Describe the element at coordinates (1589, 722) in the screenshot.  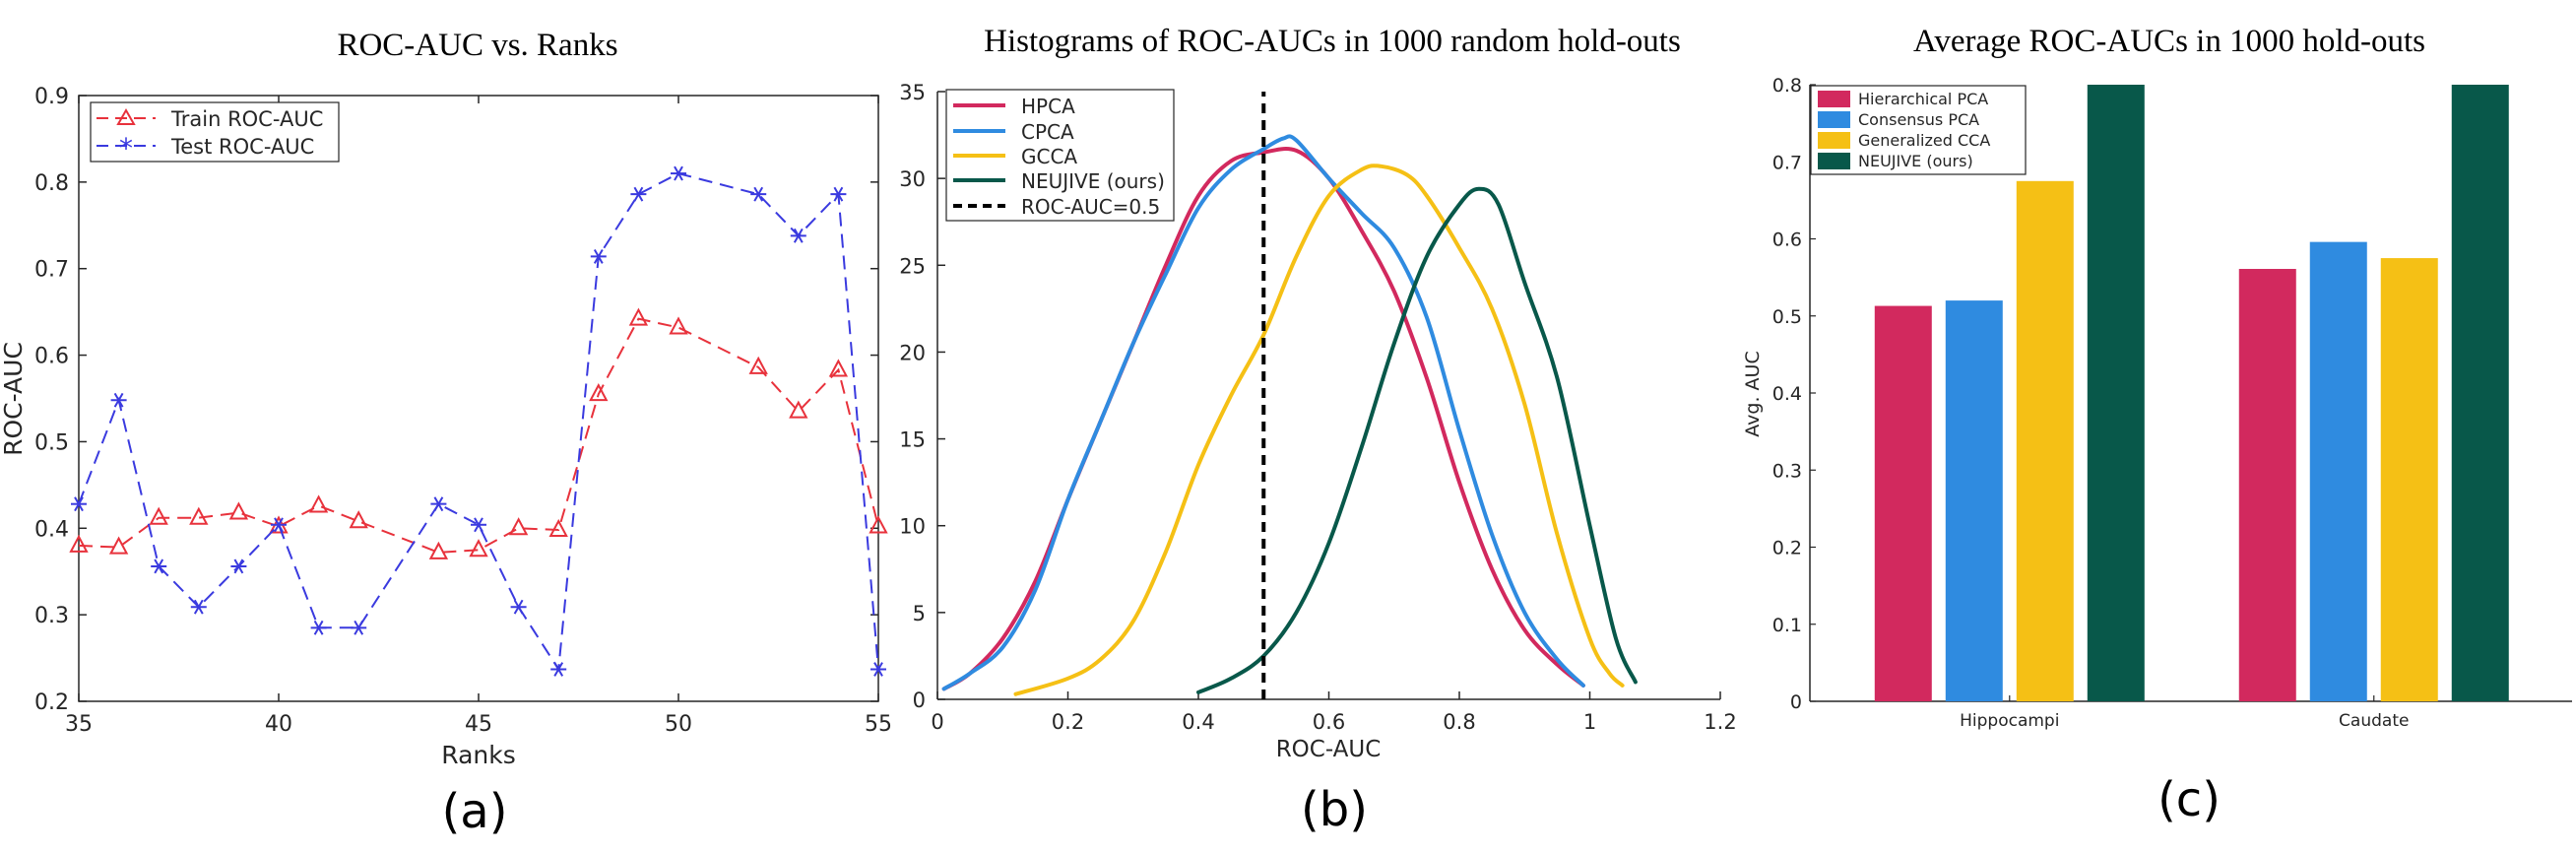
I see `x-tick-label: 1` at that location.